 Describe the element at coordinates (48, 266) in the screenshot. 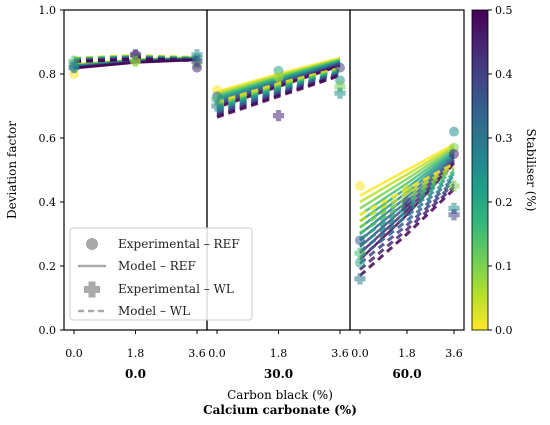

I see `y-tick-label: 0.2` at that location.